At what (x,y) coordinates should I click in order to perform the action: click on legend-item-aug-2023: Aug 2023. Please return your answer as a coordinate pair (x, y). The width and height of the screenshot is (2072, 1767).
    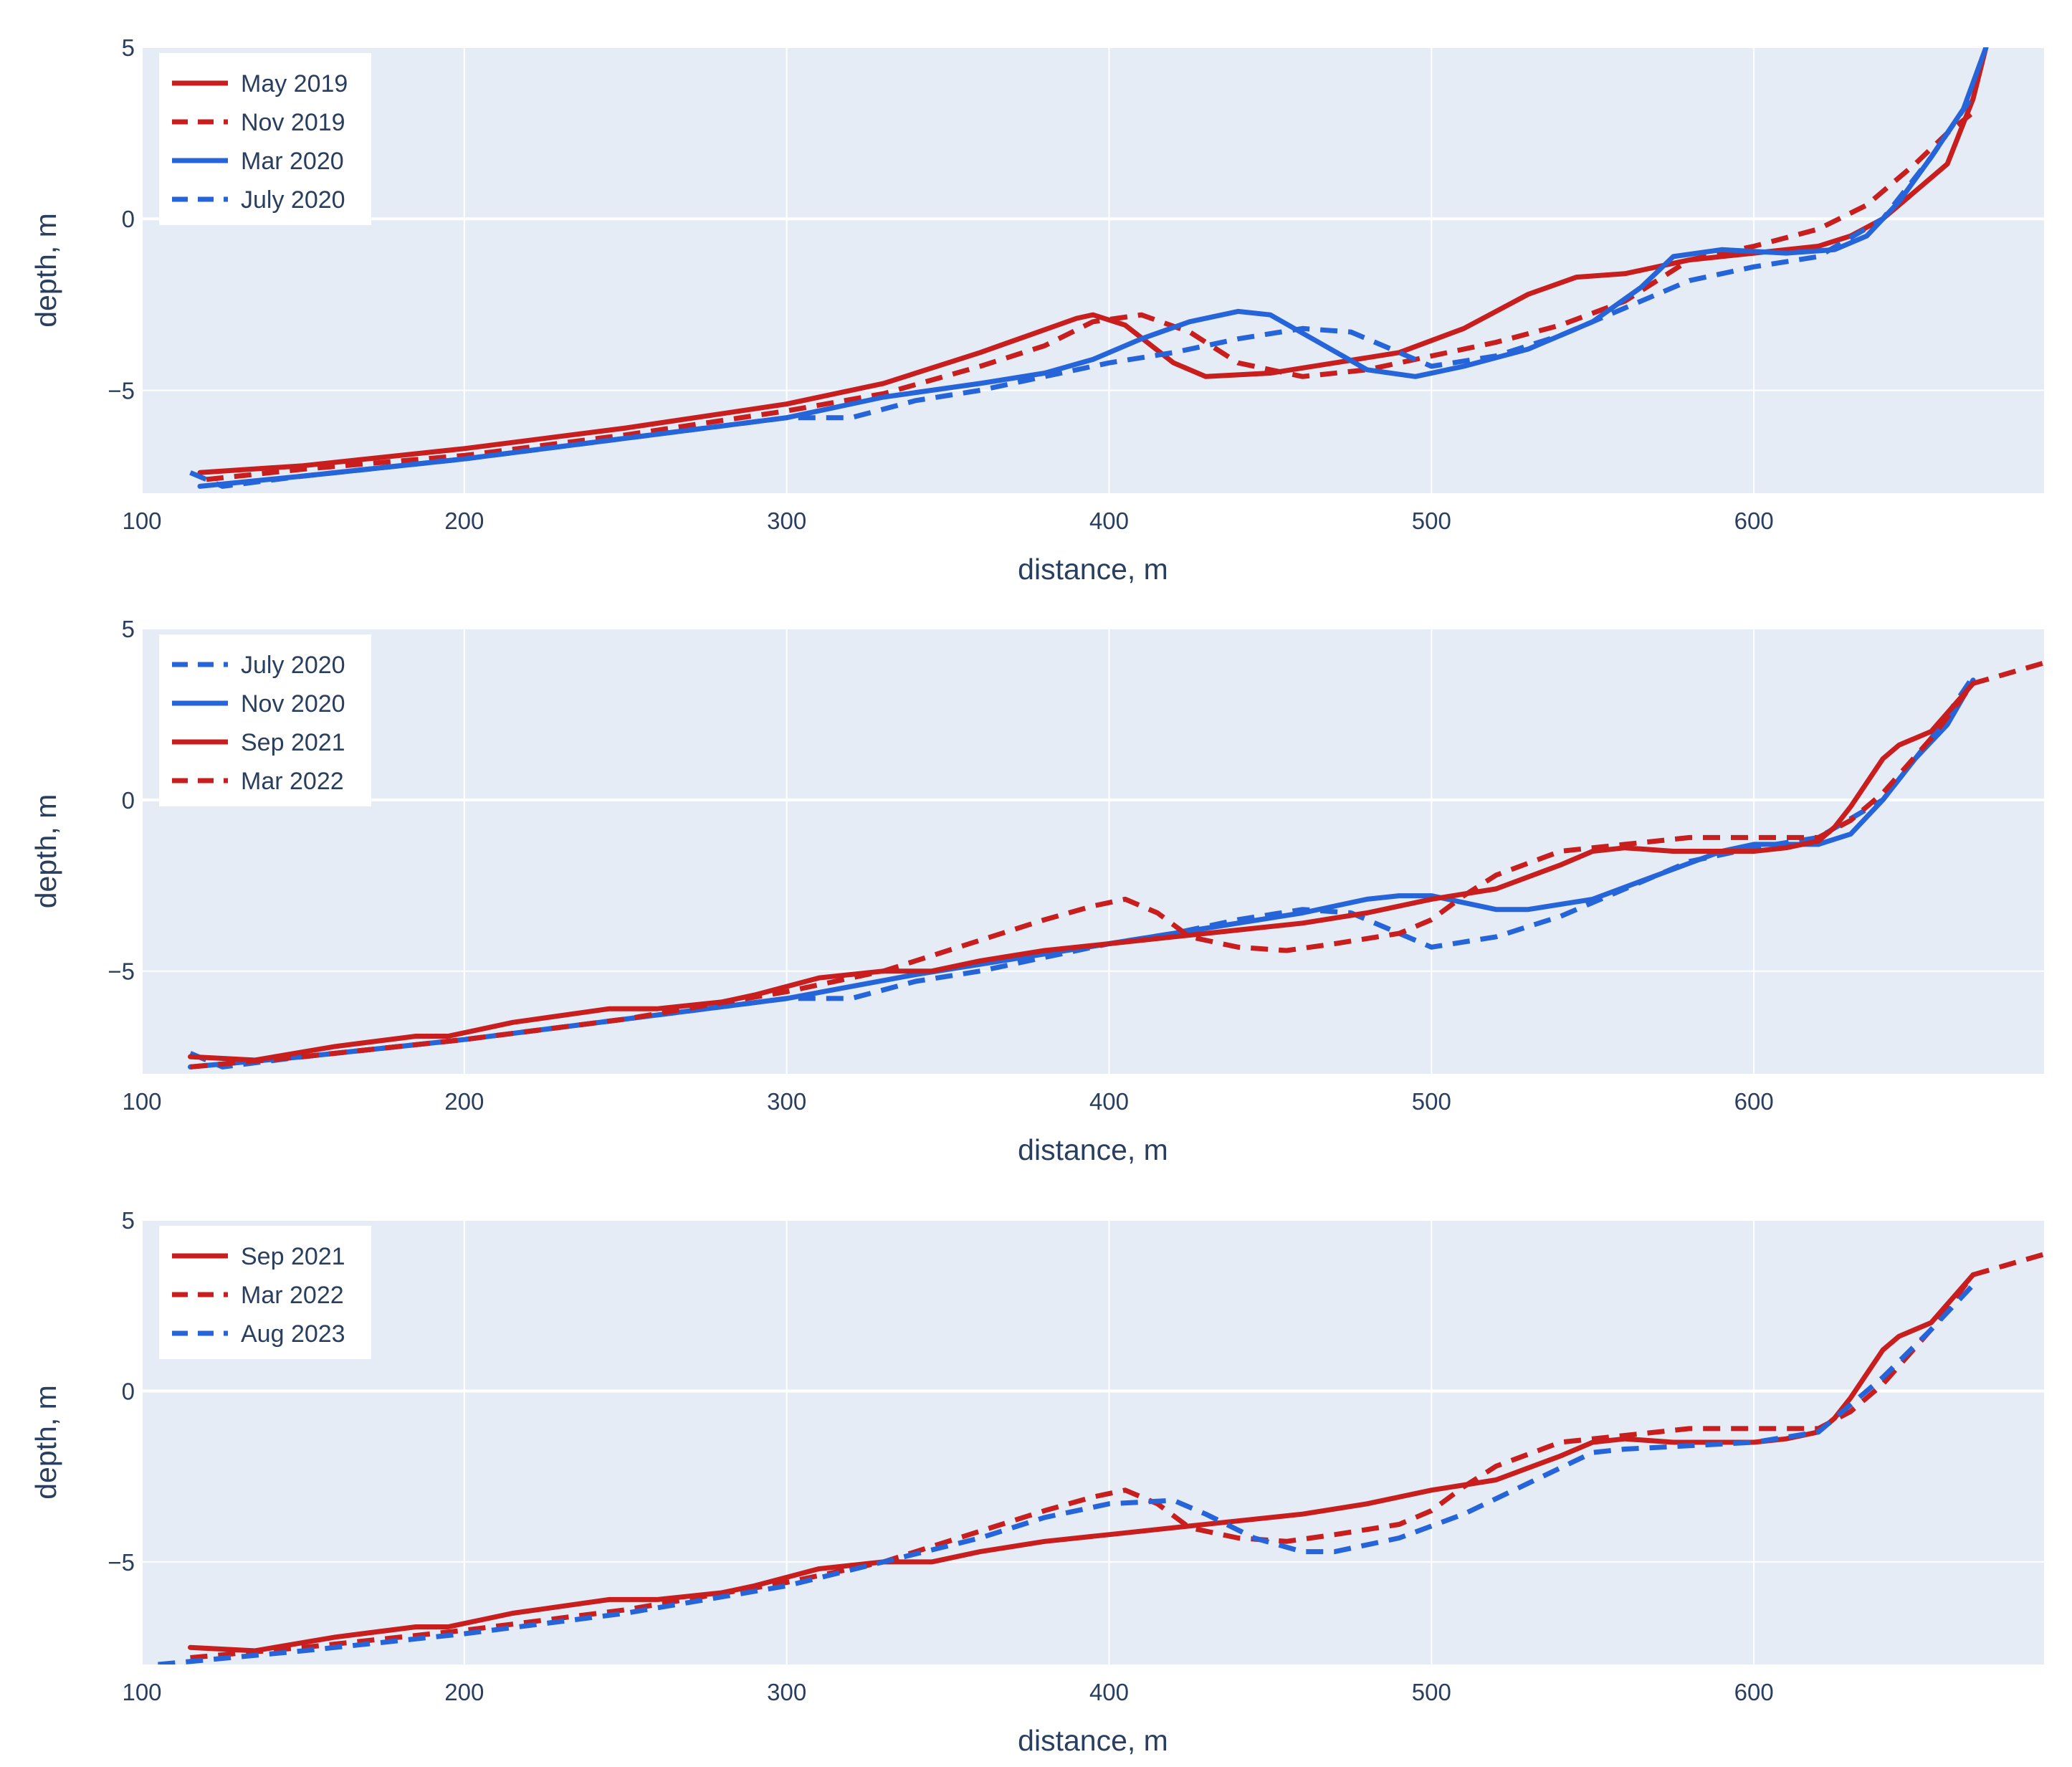
    Looking at the image, I should click on (258, 1334).